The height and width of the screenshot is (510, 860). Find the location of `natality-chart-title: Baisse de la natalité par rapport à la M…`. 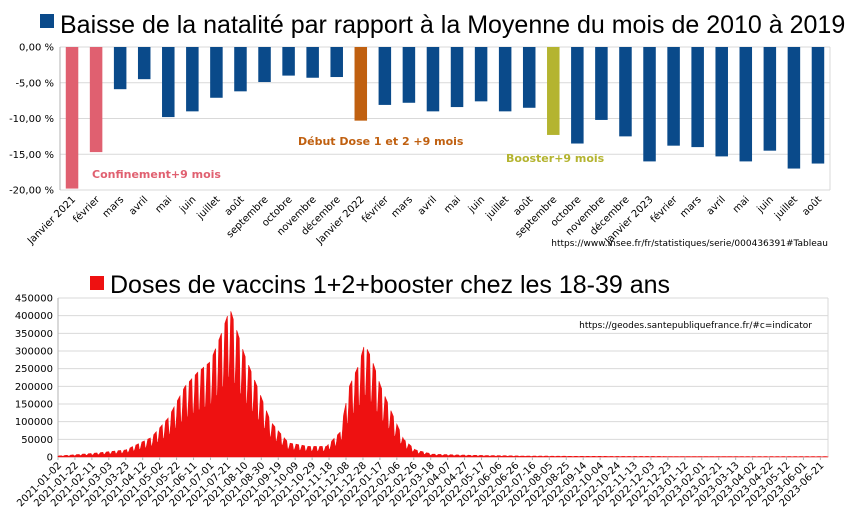

natality-chart-title: Baisse de la natalité par rapport à la M… is located at coordinates (452, 25).